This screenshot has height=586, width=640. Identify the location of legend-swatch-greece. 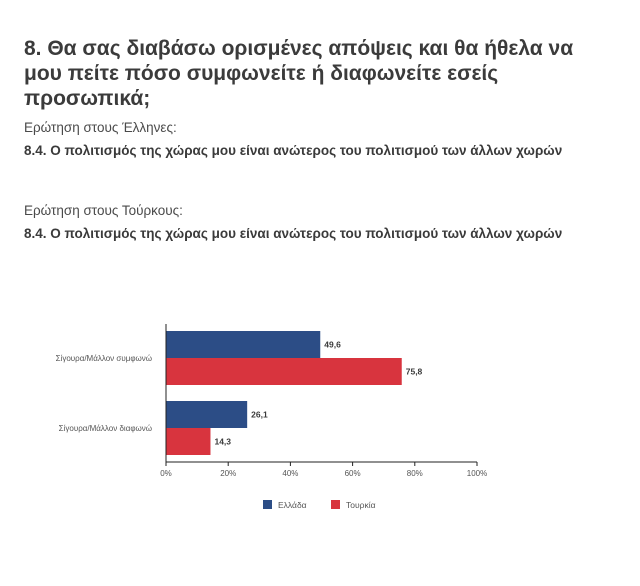
(267, 504).